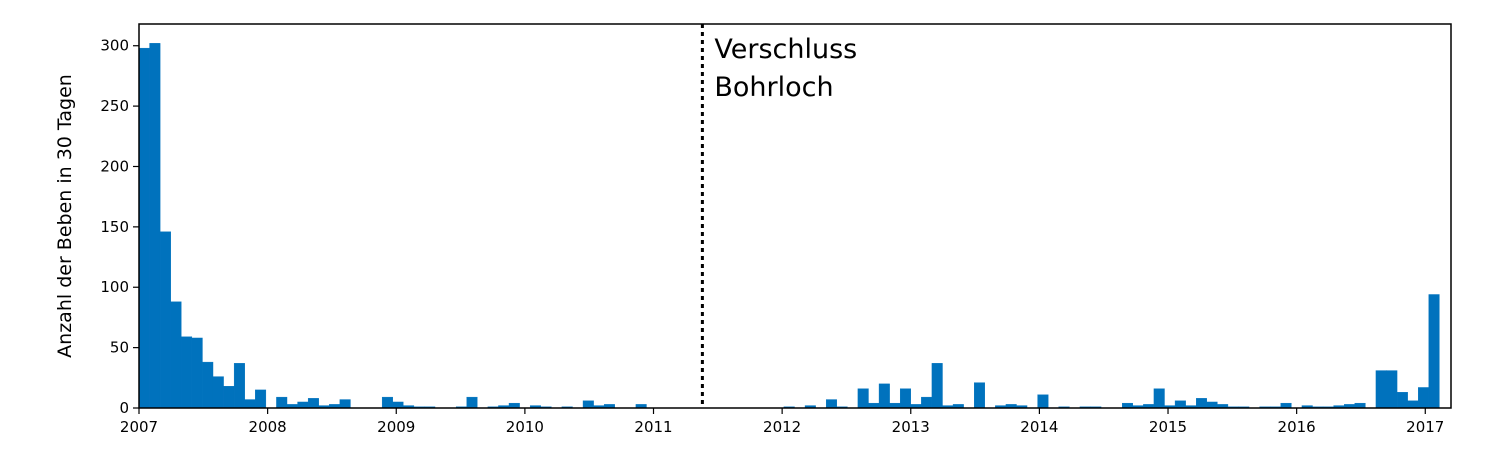 The image size is (1500, 472). What do you see at coordinates (1425, 427) in the screenshot?
I see `x-tick-label: 2017` at bounding box center [1425, 427].